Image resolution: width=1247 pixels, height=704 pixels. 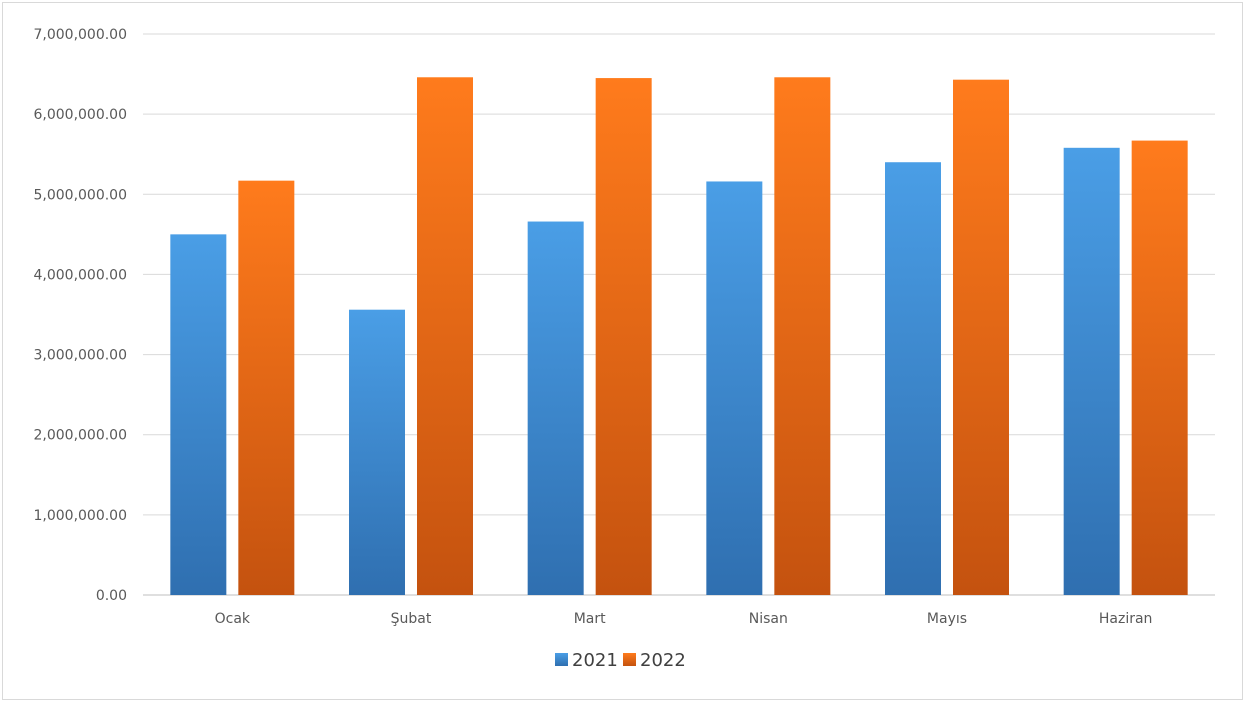 I want to click on y-tick-label: 2,000,000.00, so click(x=80, y=436).